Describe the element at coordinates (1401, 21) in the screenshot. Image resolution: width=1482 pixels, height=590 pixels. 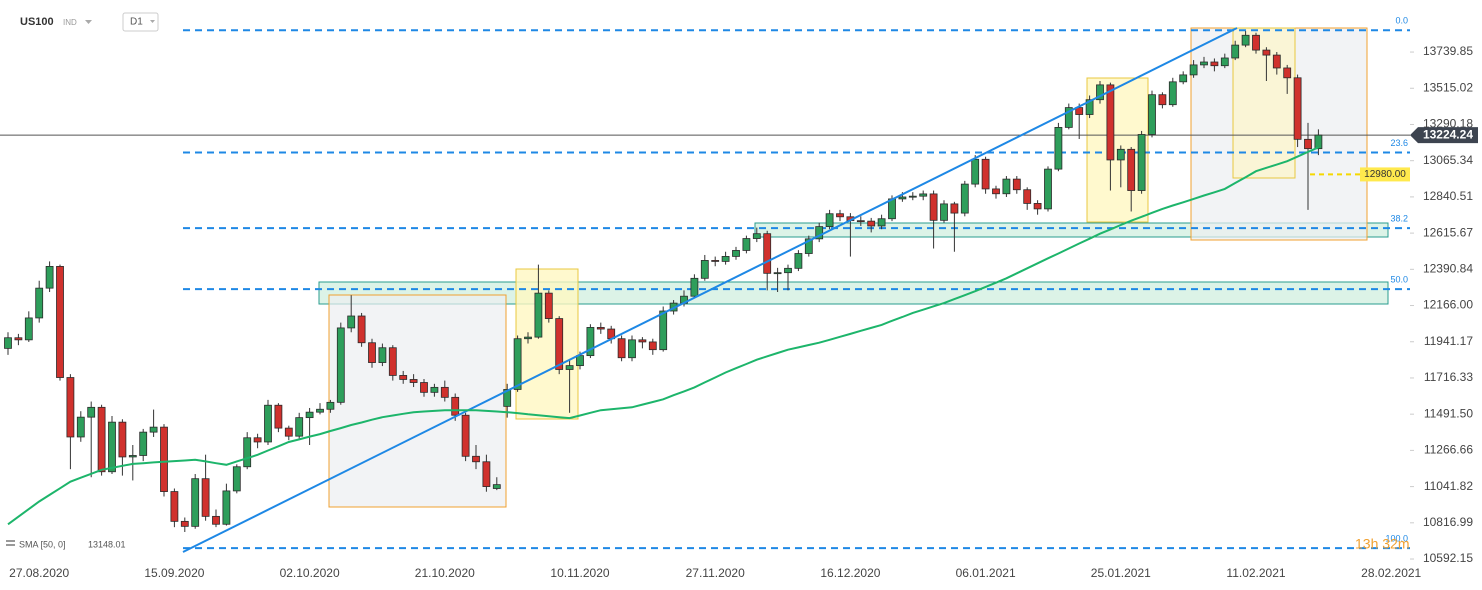
I see `fib-label: 0.0` at that location.